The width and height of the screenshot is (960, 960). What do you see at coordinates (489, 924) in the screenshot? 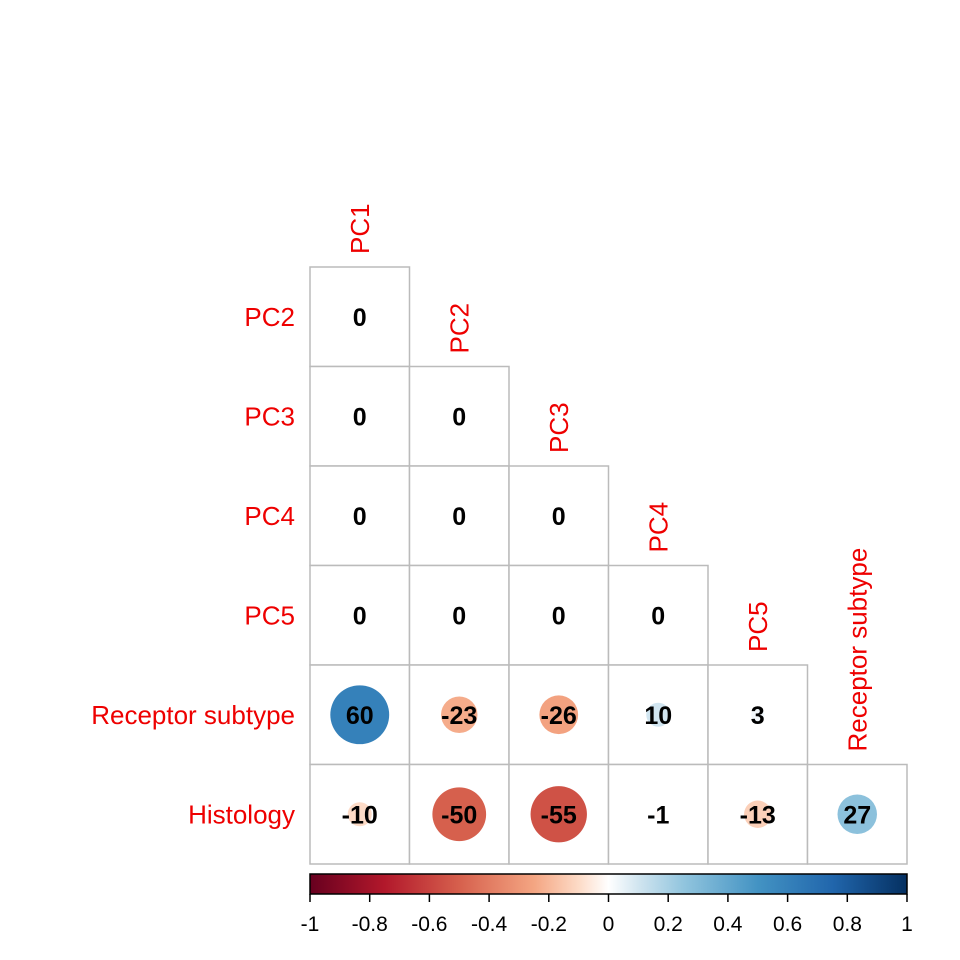
I see `colorbar-tick-label: -0.4` at bounding box center [489, 924].